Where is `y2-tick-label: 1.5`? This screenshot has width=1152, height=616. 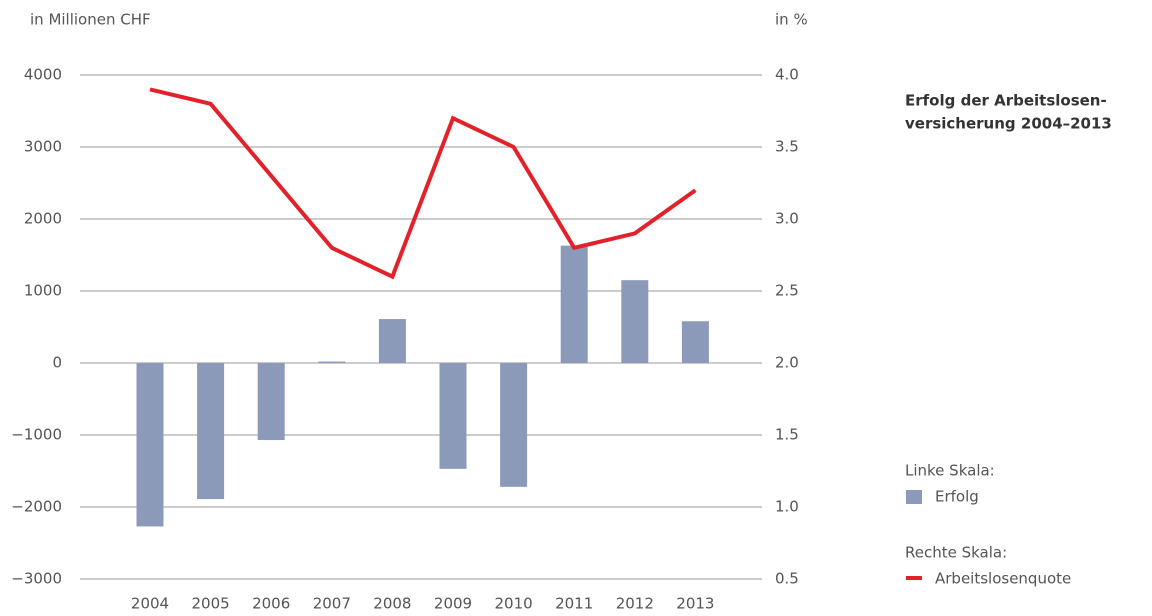
y2-tick-label: 1.5 is located at coordinates (787, 435).